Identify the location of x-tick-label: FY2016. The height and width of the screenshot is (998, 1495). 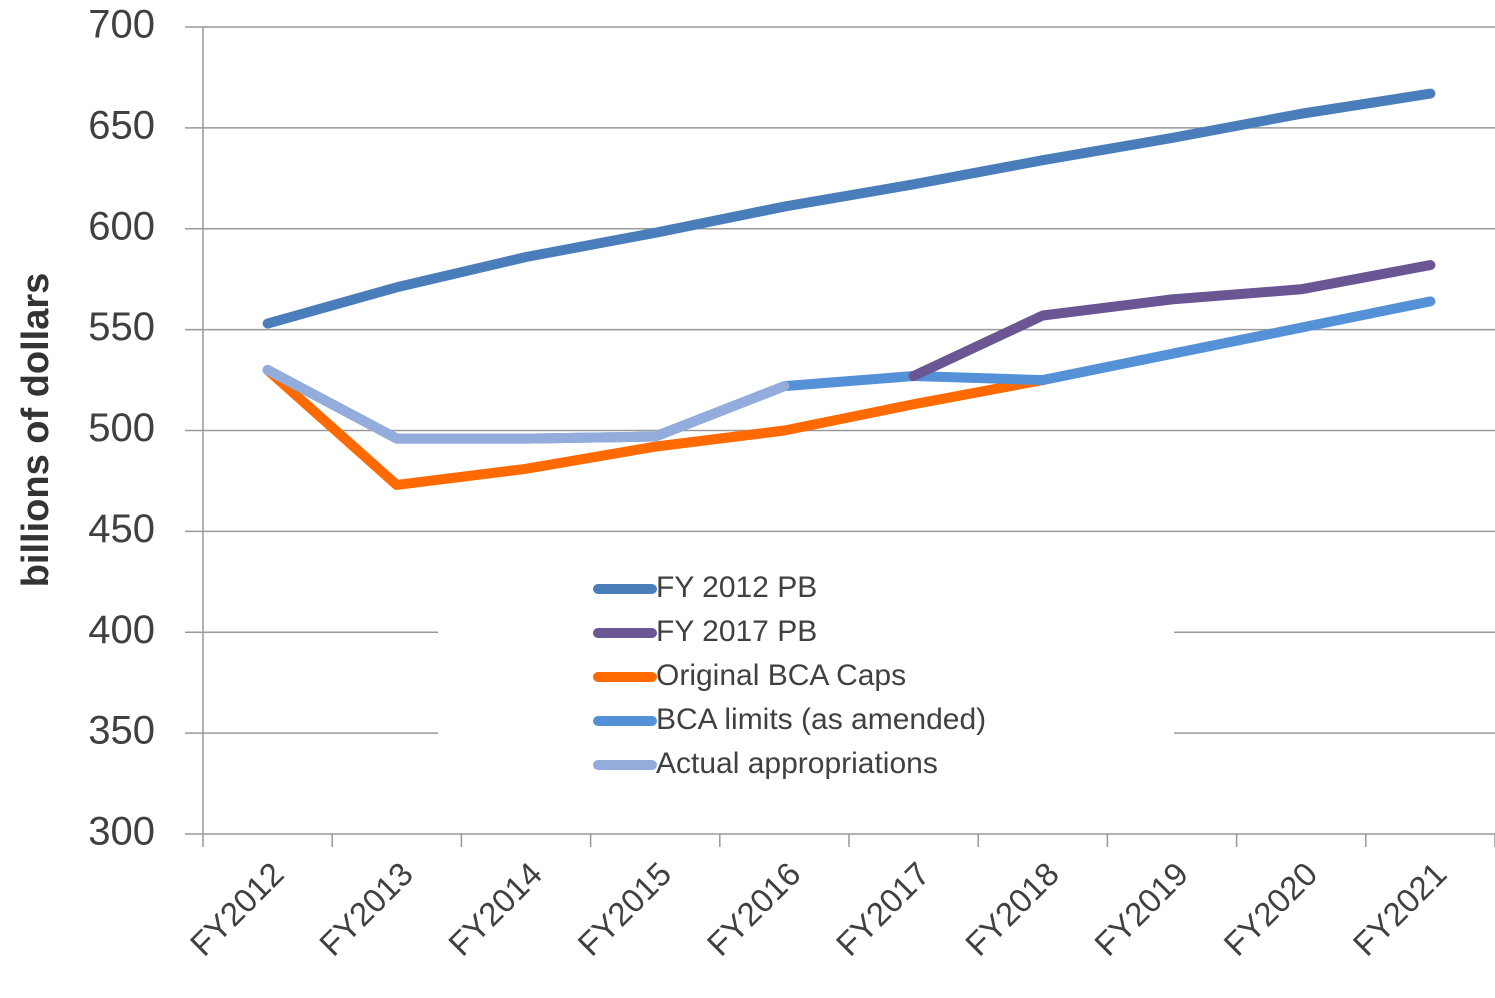
(754, 909).